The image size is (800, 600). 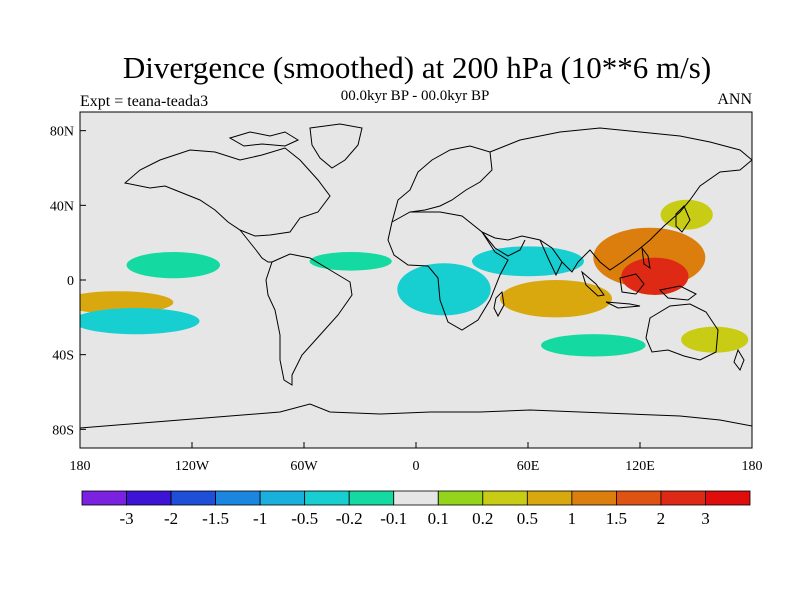 What do you see at coordinates (260, 518) in the screenshot?
I see `colorbar-label-3: -1` at bounding box center [260, 518].